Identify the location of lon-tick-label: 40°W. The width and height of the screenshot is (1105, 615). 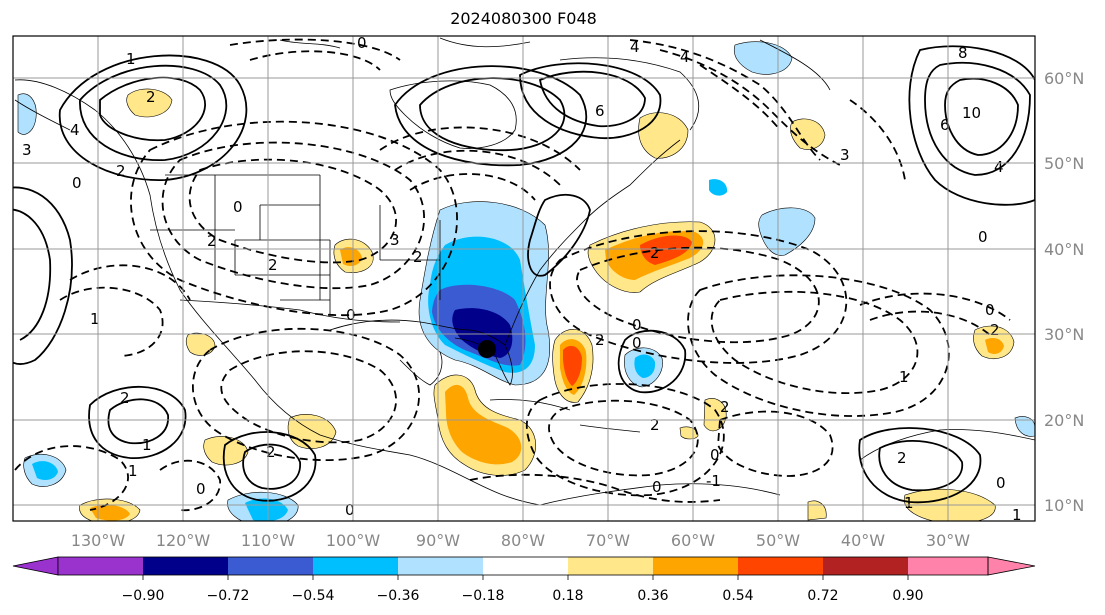
(863, 540).